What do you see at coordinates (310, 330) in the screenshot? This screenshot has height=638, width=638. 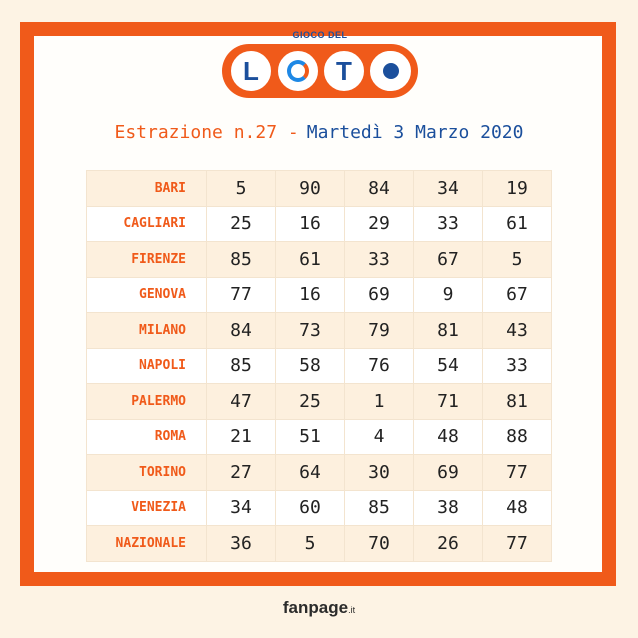 I see `drawn-number: 73` at bounding box center [310, 330].